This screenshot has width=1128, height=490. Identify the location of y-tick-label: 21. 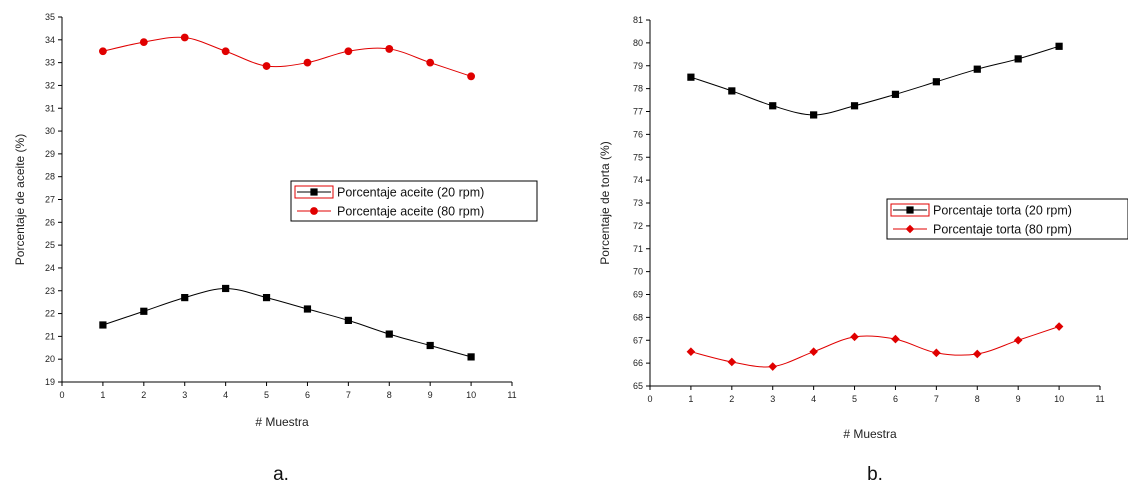
(50, 336).